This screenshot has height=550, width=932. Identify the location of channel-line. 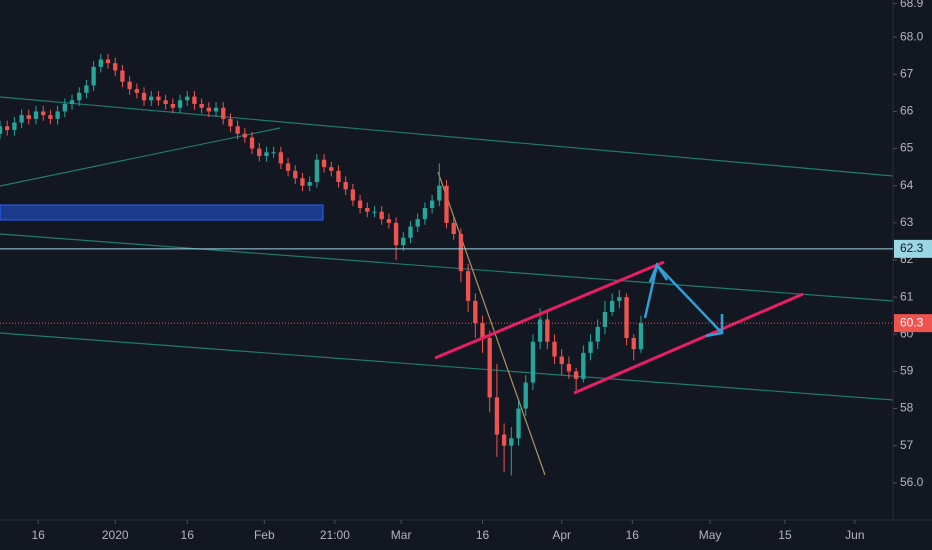
(549, 310).